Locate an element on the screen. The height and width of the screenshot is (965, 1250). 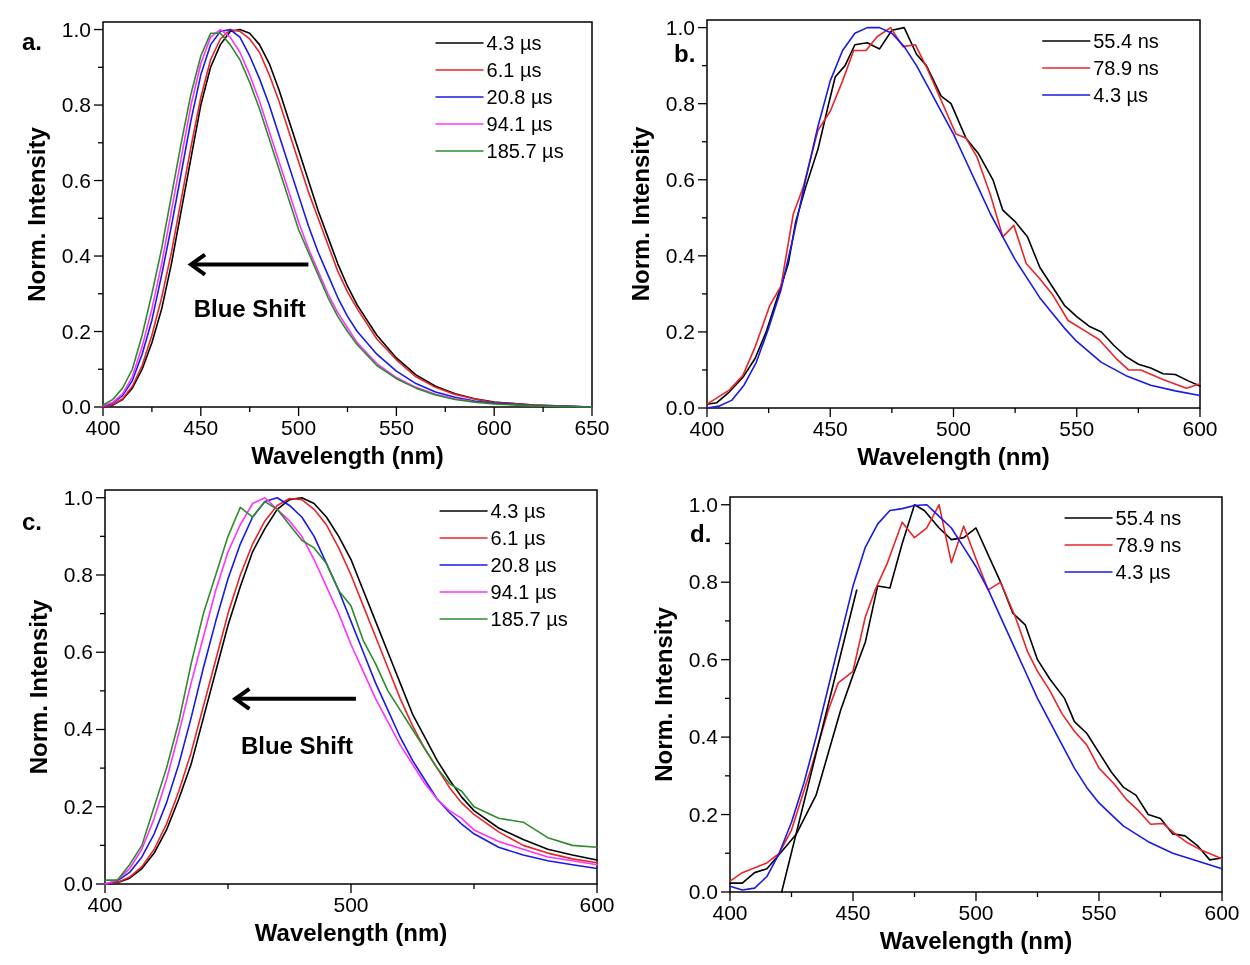
x-tick-label: 650 is located at coordinates (592, 427).